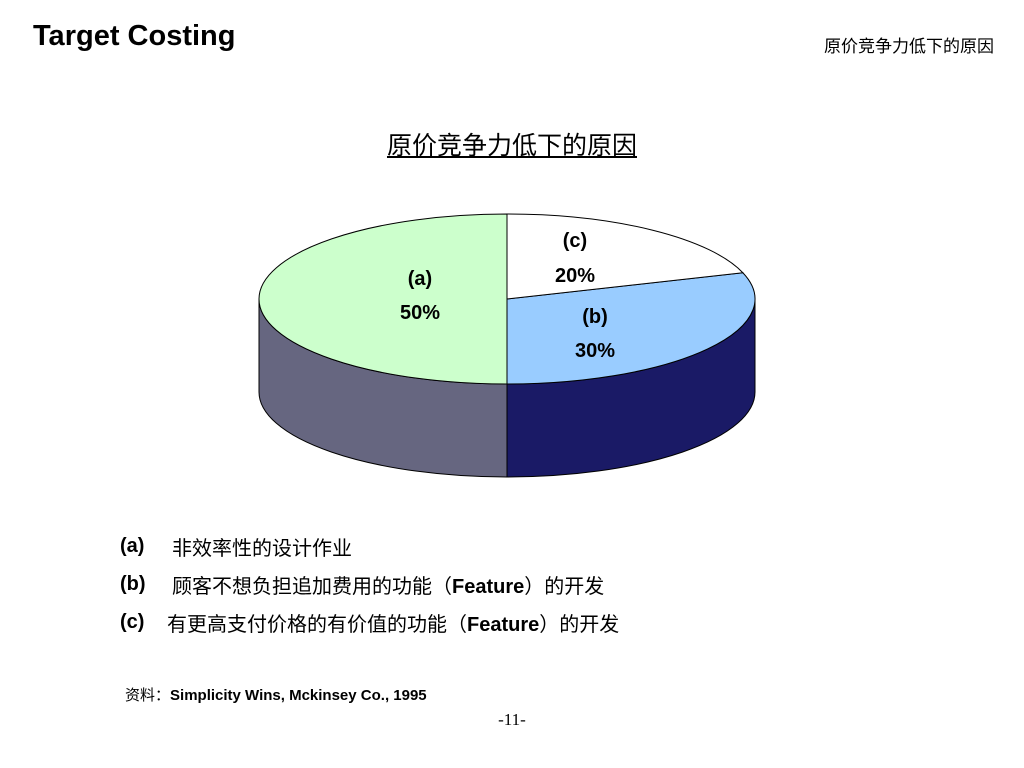 This screenshot has height=768, width=1024. Describe the element at coordinates (276, 695) in the screenshot. I see `source-note: 资料：Simplicity Wins, Mckinsey Co., 1995` at that location.